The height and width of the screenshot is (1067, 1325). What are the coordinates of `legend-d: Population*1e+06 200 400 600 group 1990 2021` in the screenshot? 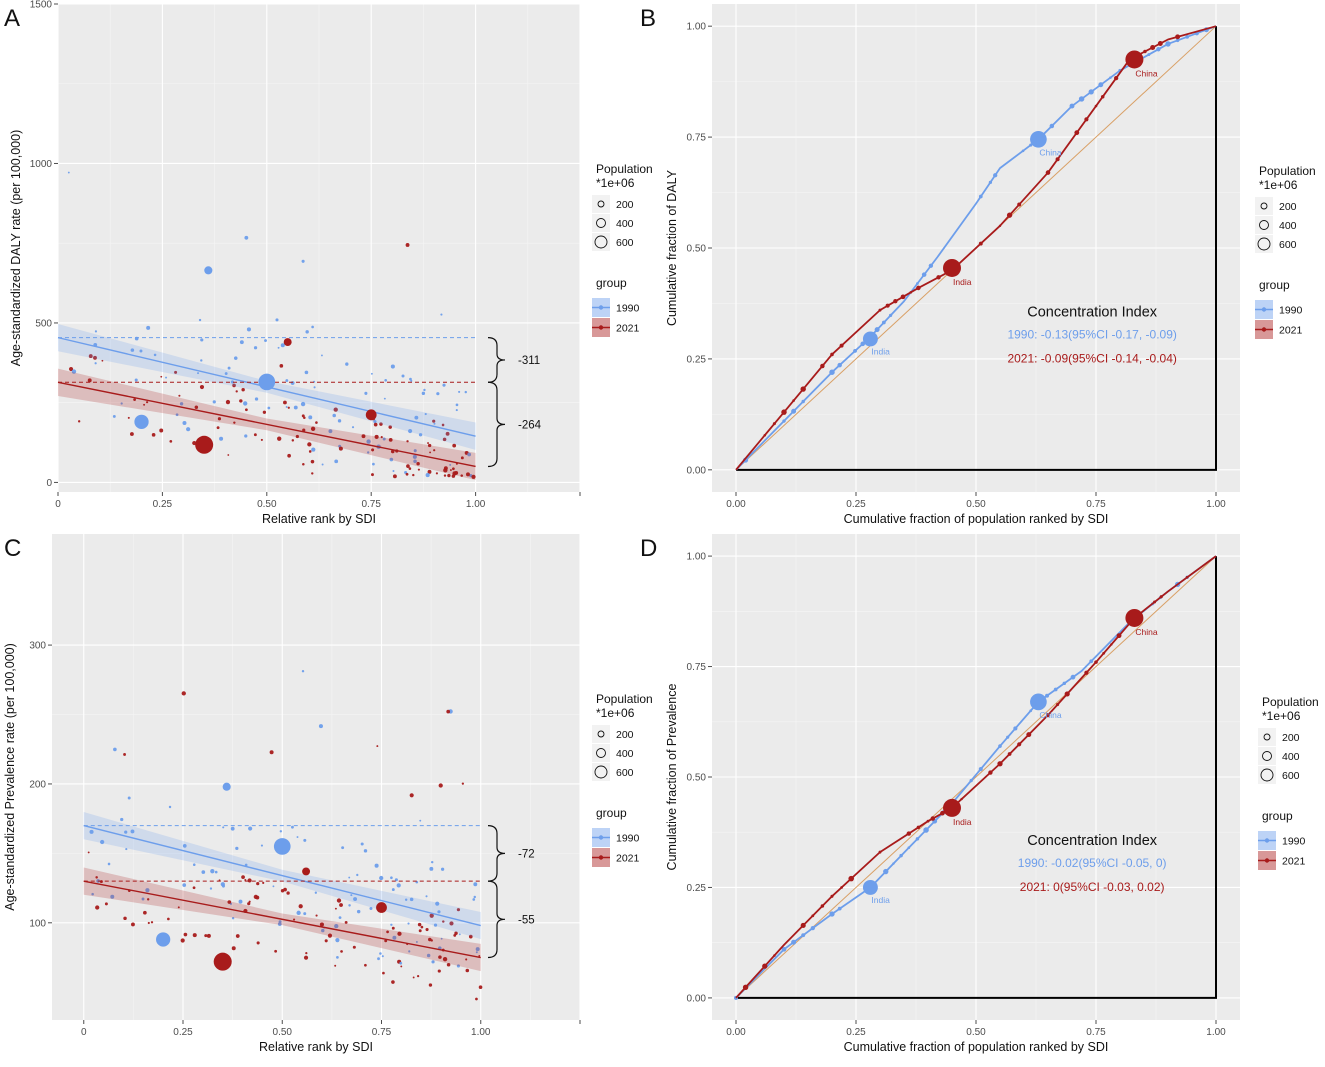 It's located at (1288, 782).